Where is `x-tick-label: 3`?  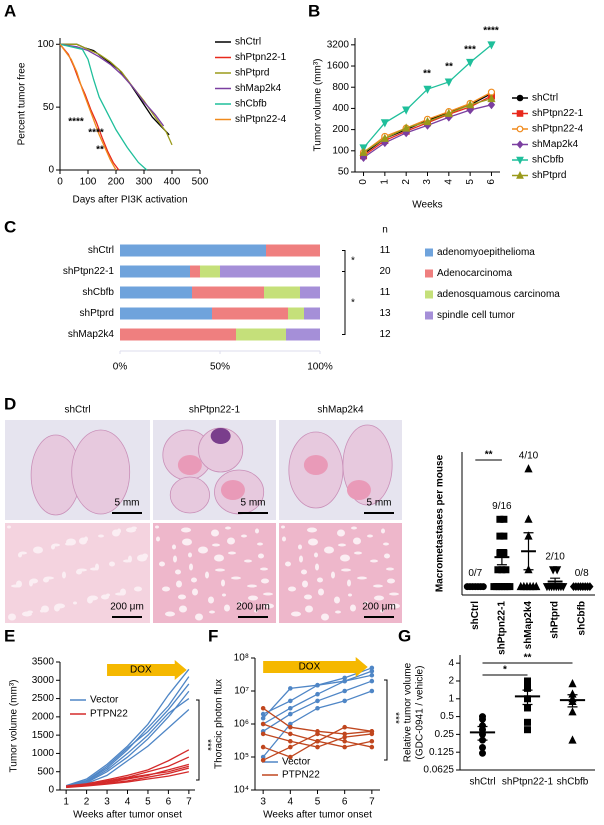
x-tick-label: 3 is located at coordinates (107, 802).